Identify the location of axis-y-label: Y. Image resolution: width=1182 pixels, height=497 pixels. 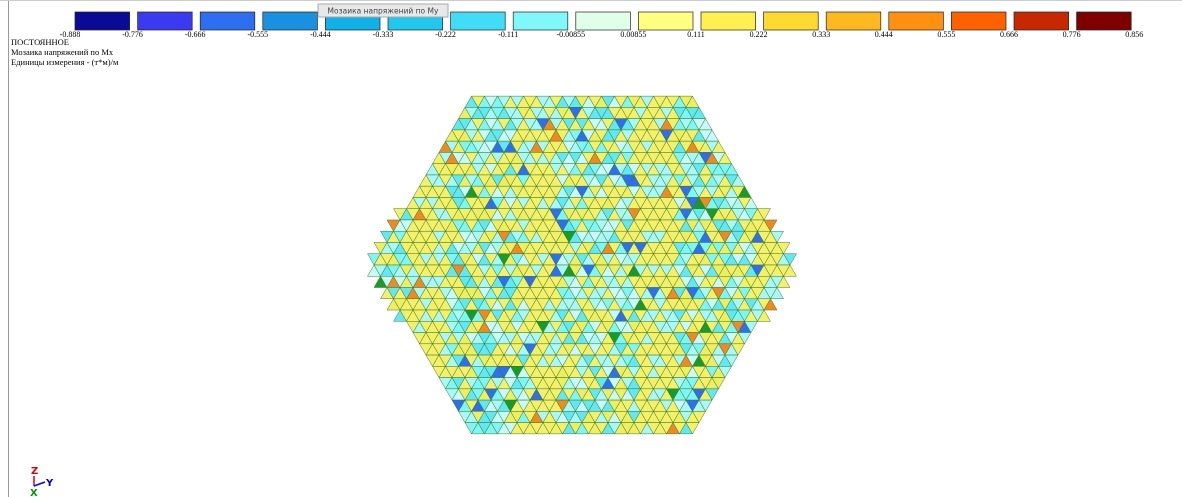
(49, 483).